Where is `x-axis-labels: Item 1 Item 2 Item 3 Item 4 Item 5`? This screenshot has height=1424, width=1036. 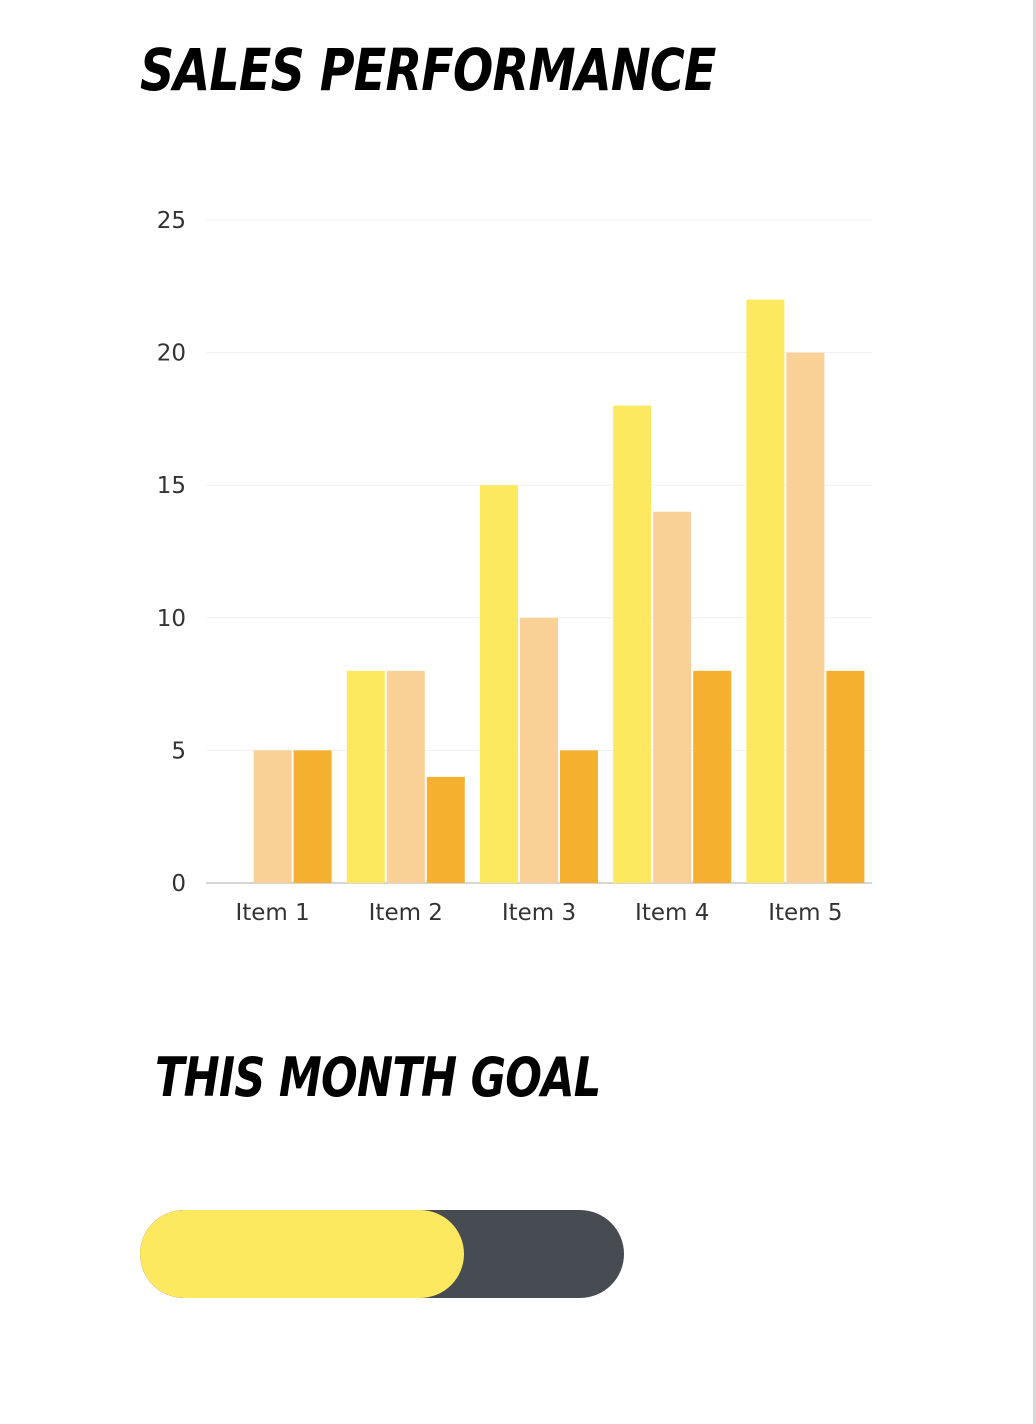
x-axis-labels: Item 1 Item 2 Item 3 Item 4 Item 5 is located at coordinates (538, 913).